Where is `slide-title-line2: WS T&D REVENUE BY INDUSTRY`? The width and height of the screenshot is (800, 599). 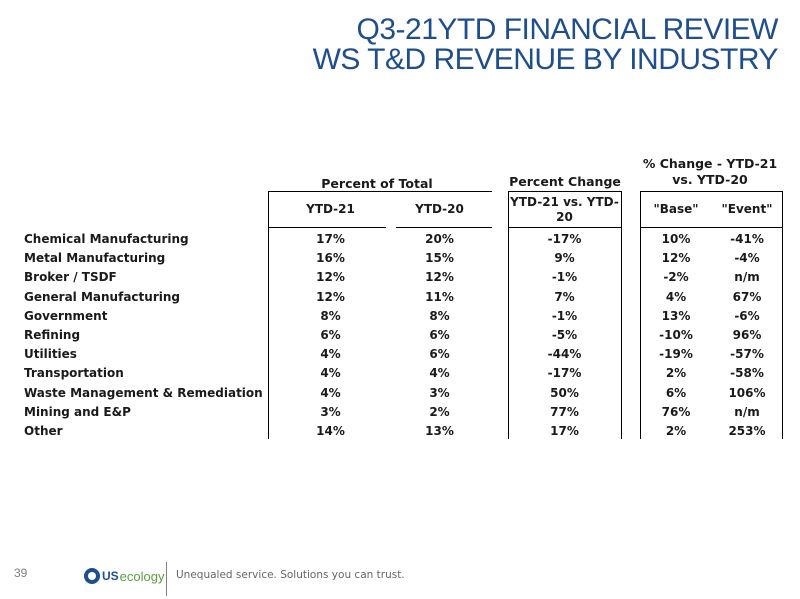
slide-title-line2: WS T&D REVENUE BY INDUSTRY is located at coordinates (545, 59).